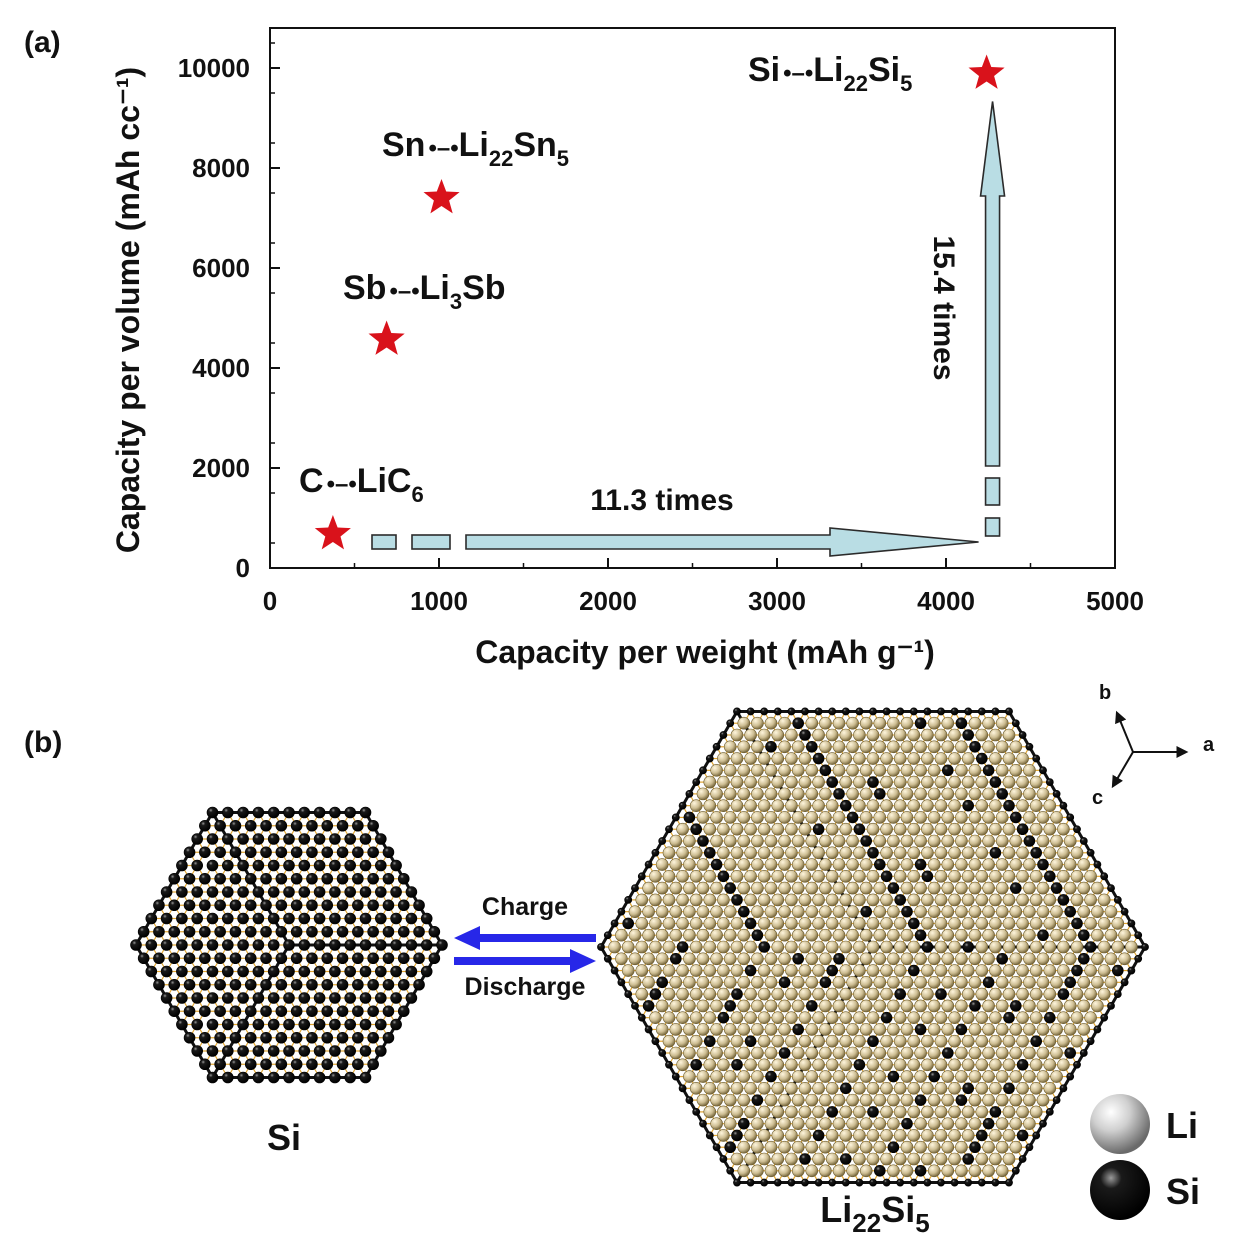 This screenshot has height=1254, width=1254. I want to click on panel-a-label: (a), so click(42, 42).